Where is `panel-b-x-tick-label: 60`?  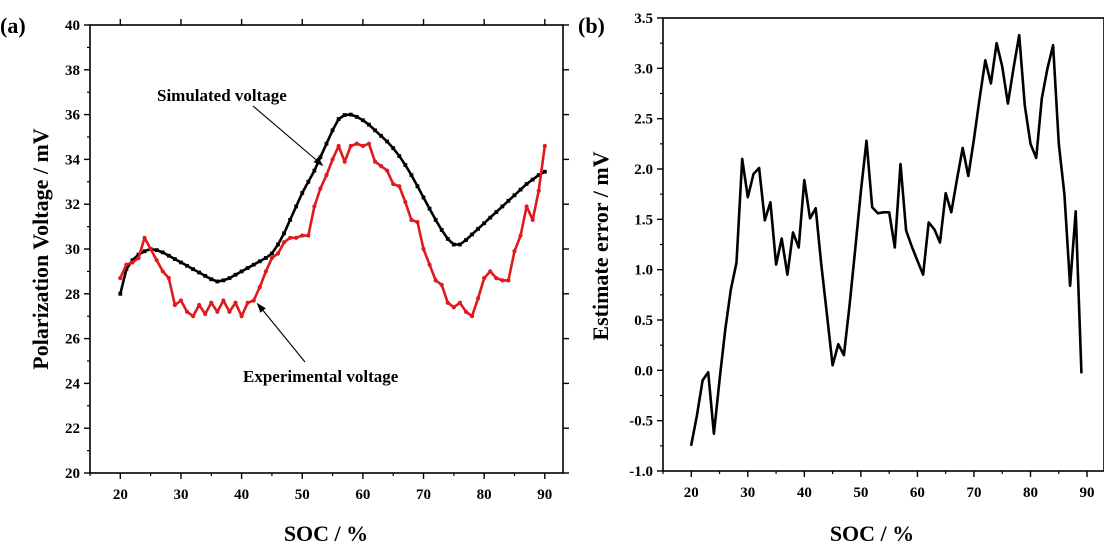
panel-b-x-tick-label: 60 is located at coordinates (917, 493).